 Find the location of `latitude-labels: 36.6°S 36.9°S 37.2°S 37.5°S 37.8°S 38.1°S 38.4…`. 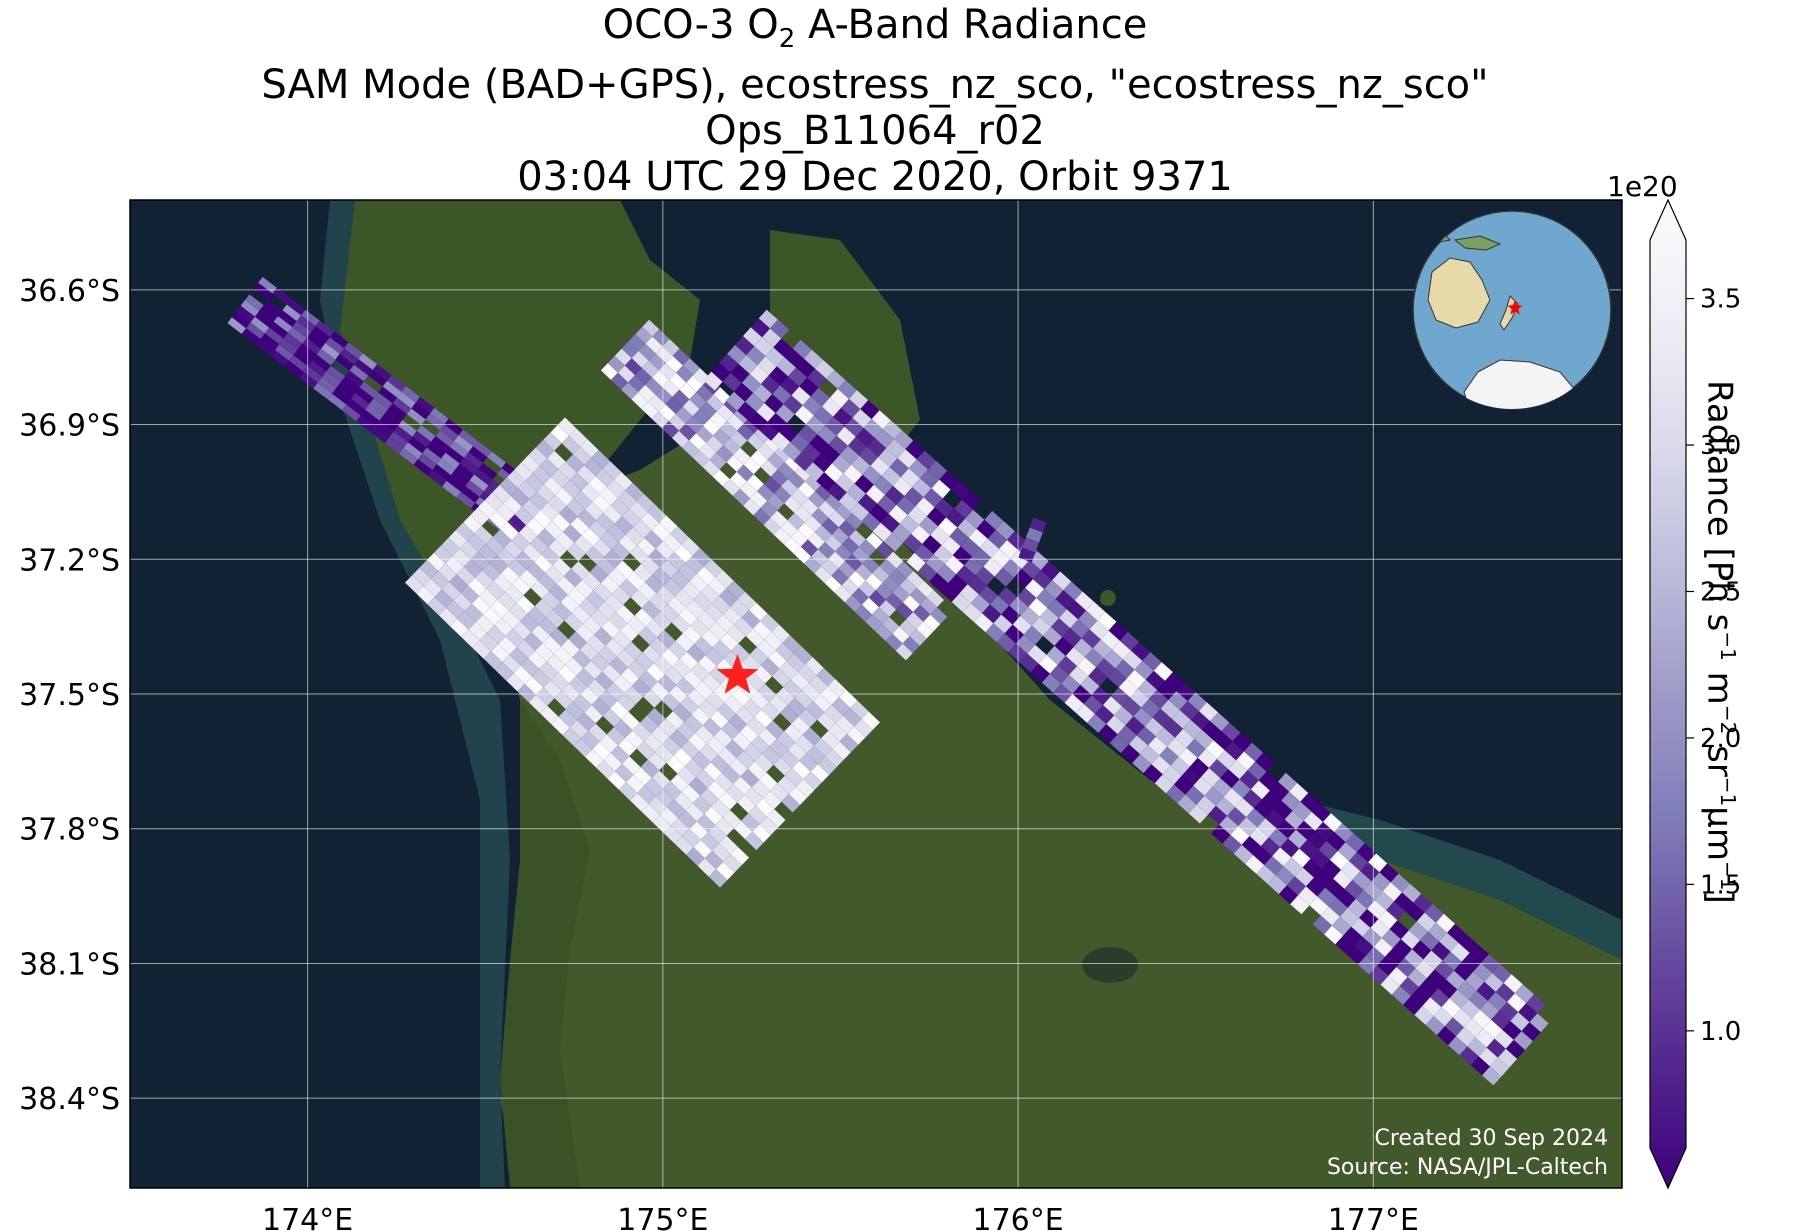

latitude-labels: 36.6°S 36.9°S 37.2°S 37.5°S 37.8°S 38.1°S 38.4… is located at coordinates (69, 695).